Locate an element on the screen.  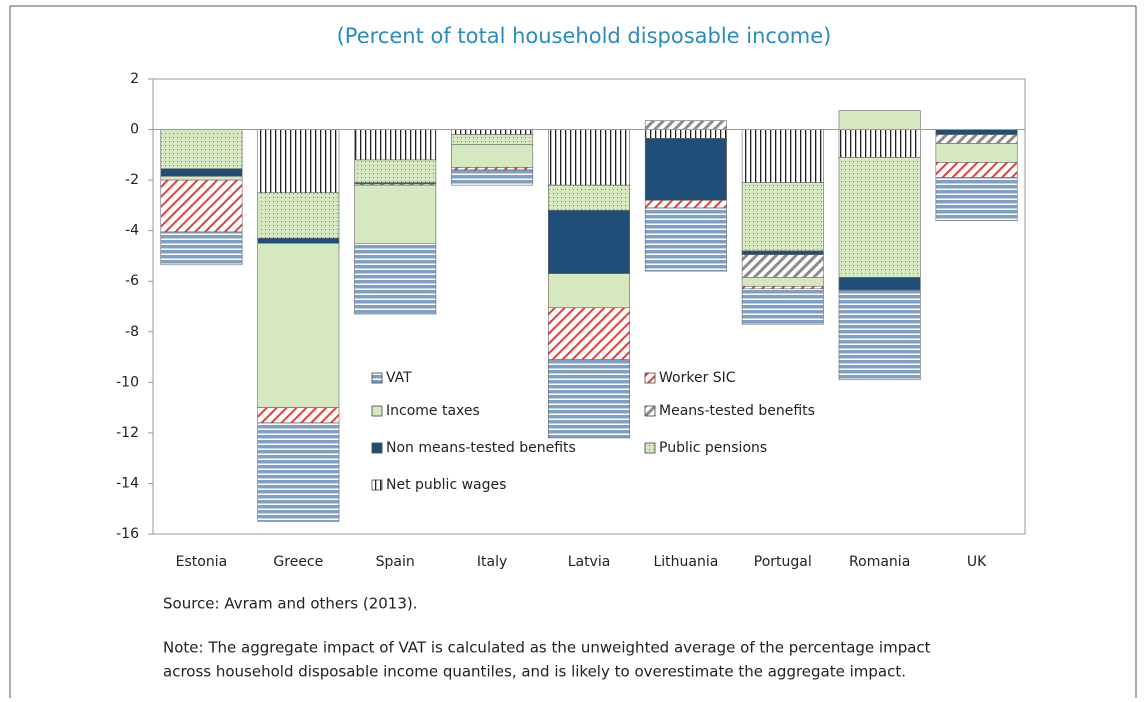
legend-label: Non means-tested benefits is located at coordinates (481, 448).